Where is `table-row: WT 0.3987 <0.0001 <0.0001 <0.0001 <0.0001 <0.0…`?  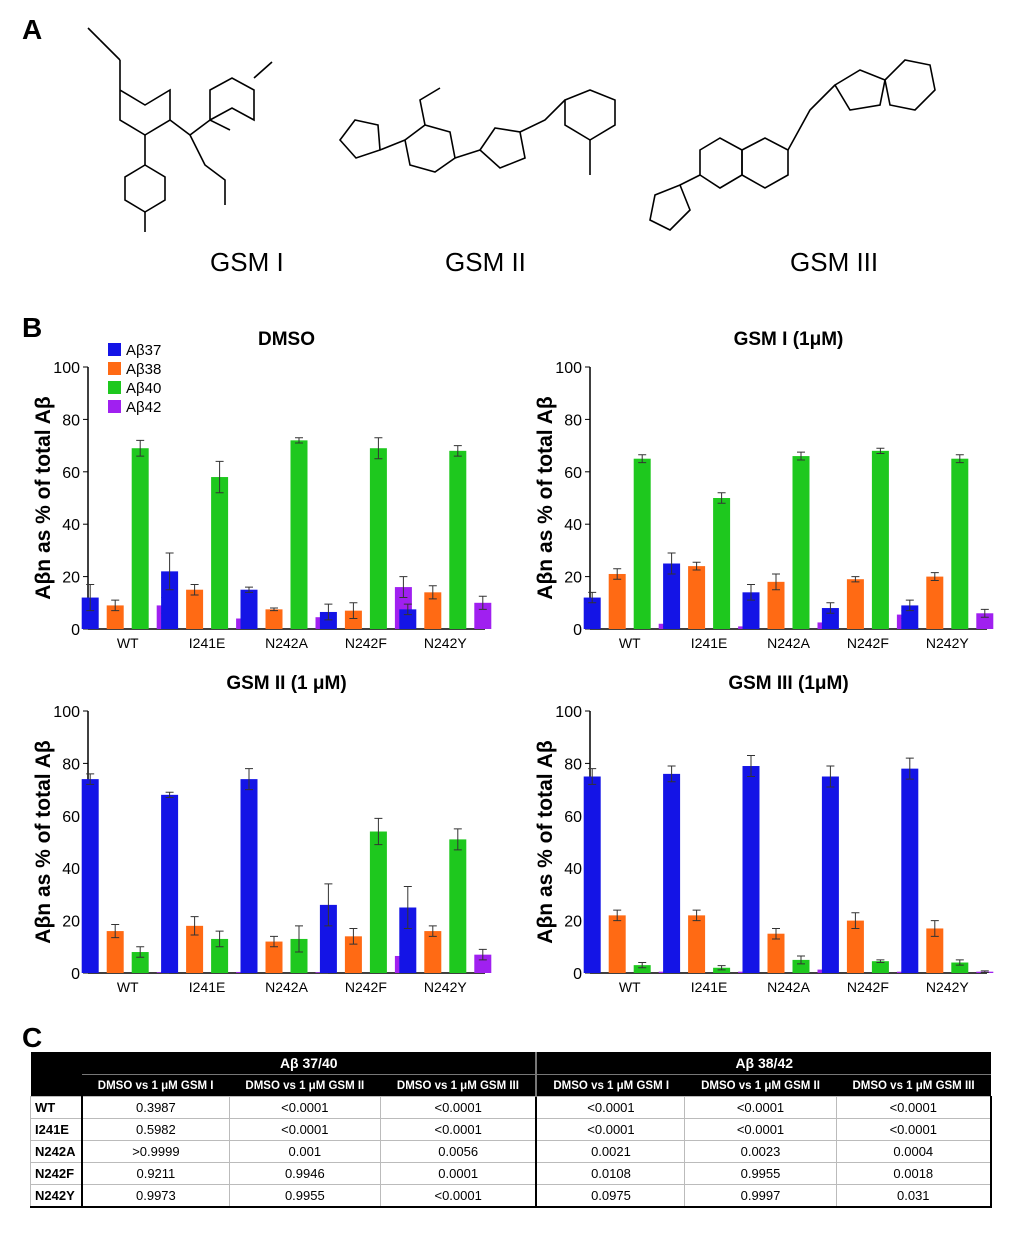 table-row: WT 0.3987 <0.0001 <0.0001 <0.0001 <0.0001 <0.0… is located at coordinates (511, 1107).